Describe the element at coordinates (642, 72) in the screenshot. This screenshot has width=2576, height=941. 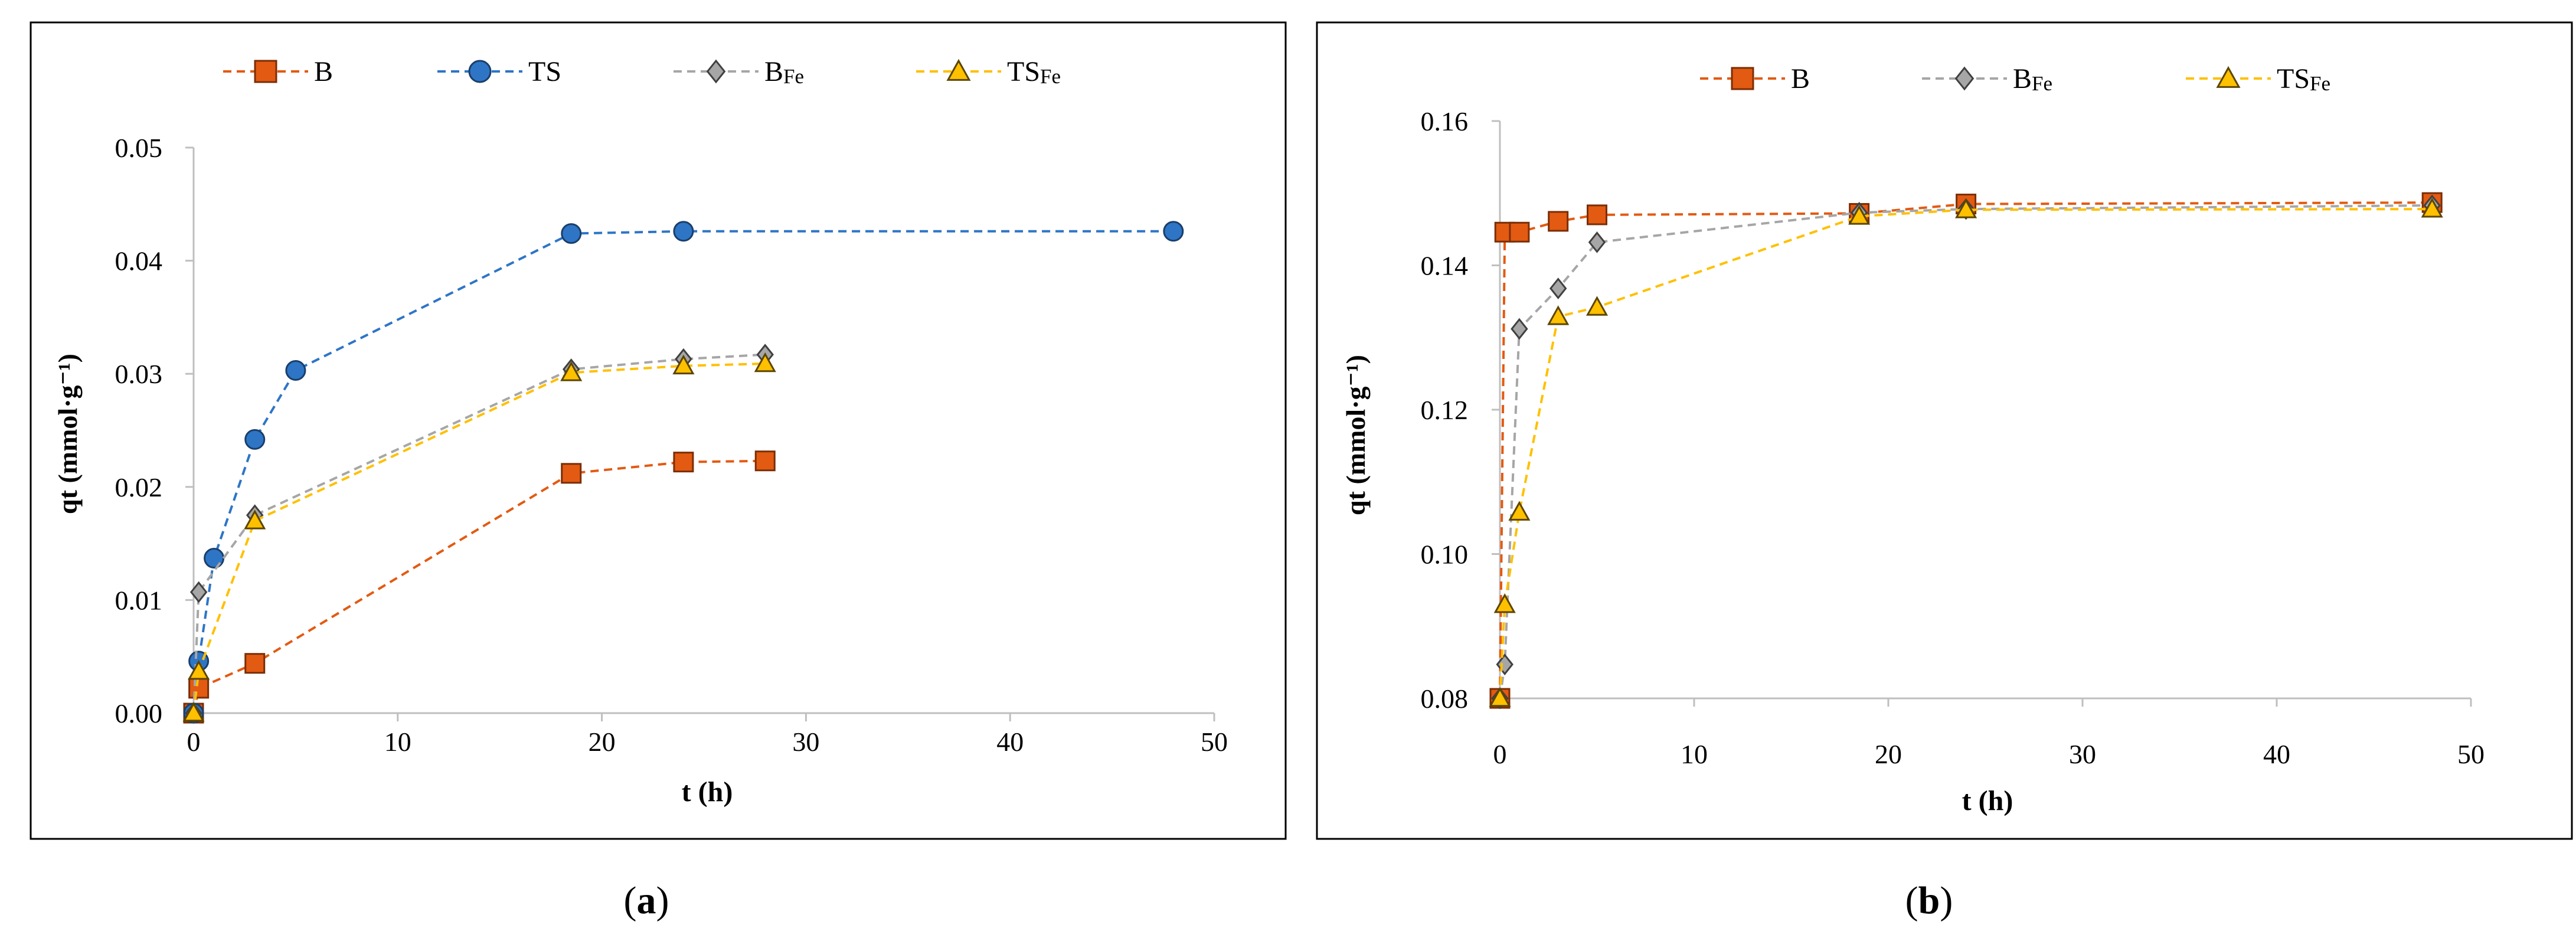
I see `panel-a-legend: B TS BFe TSFe` at that location.